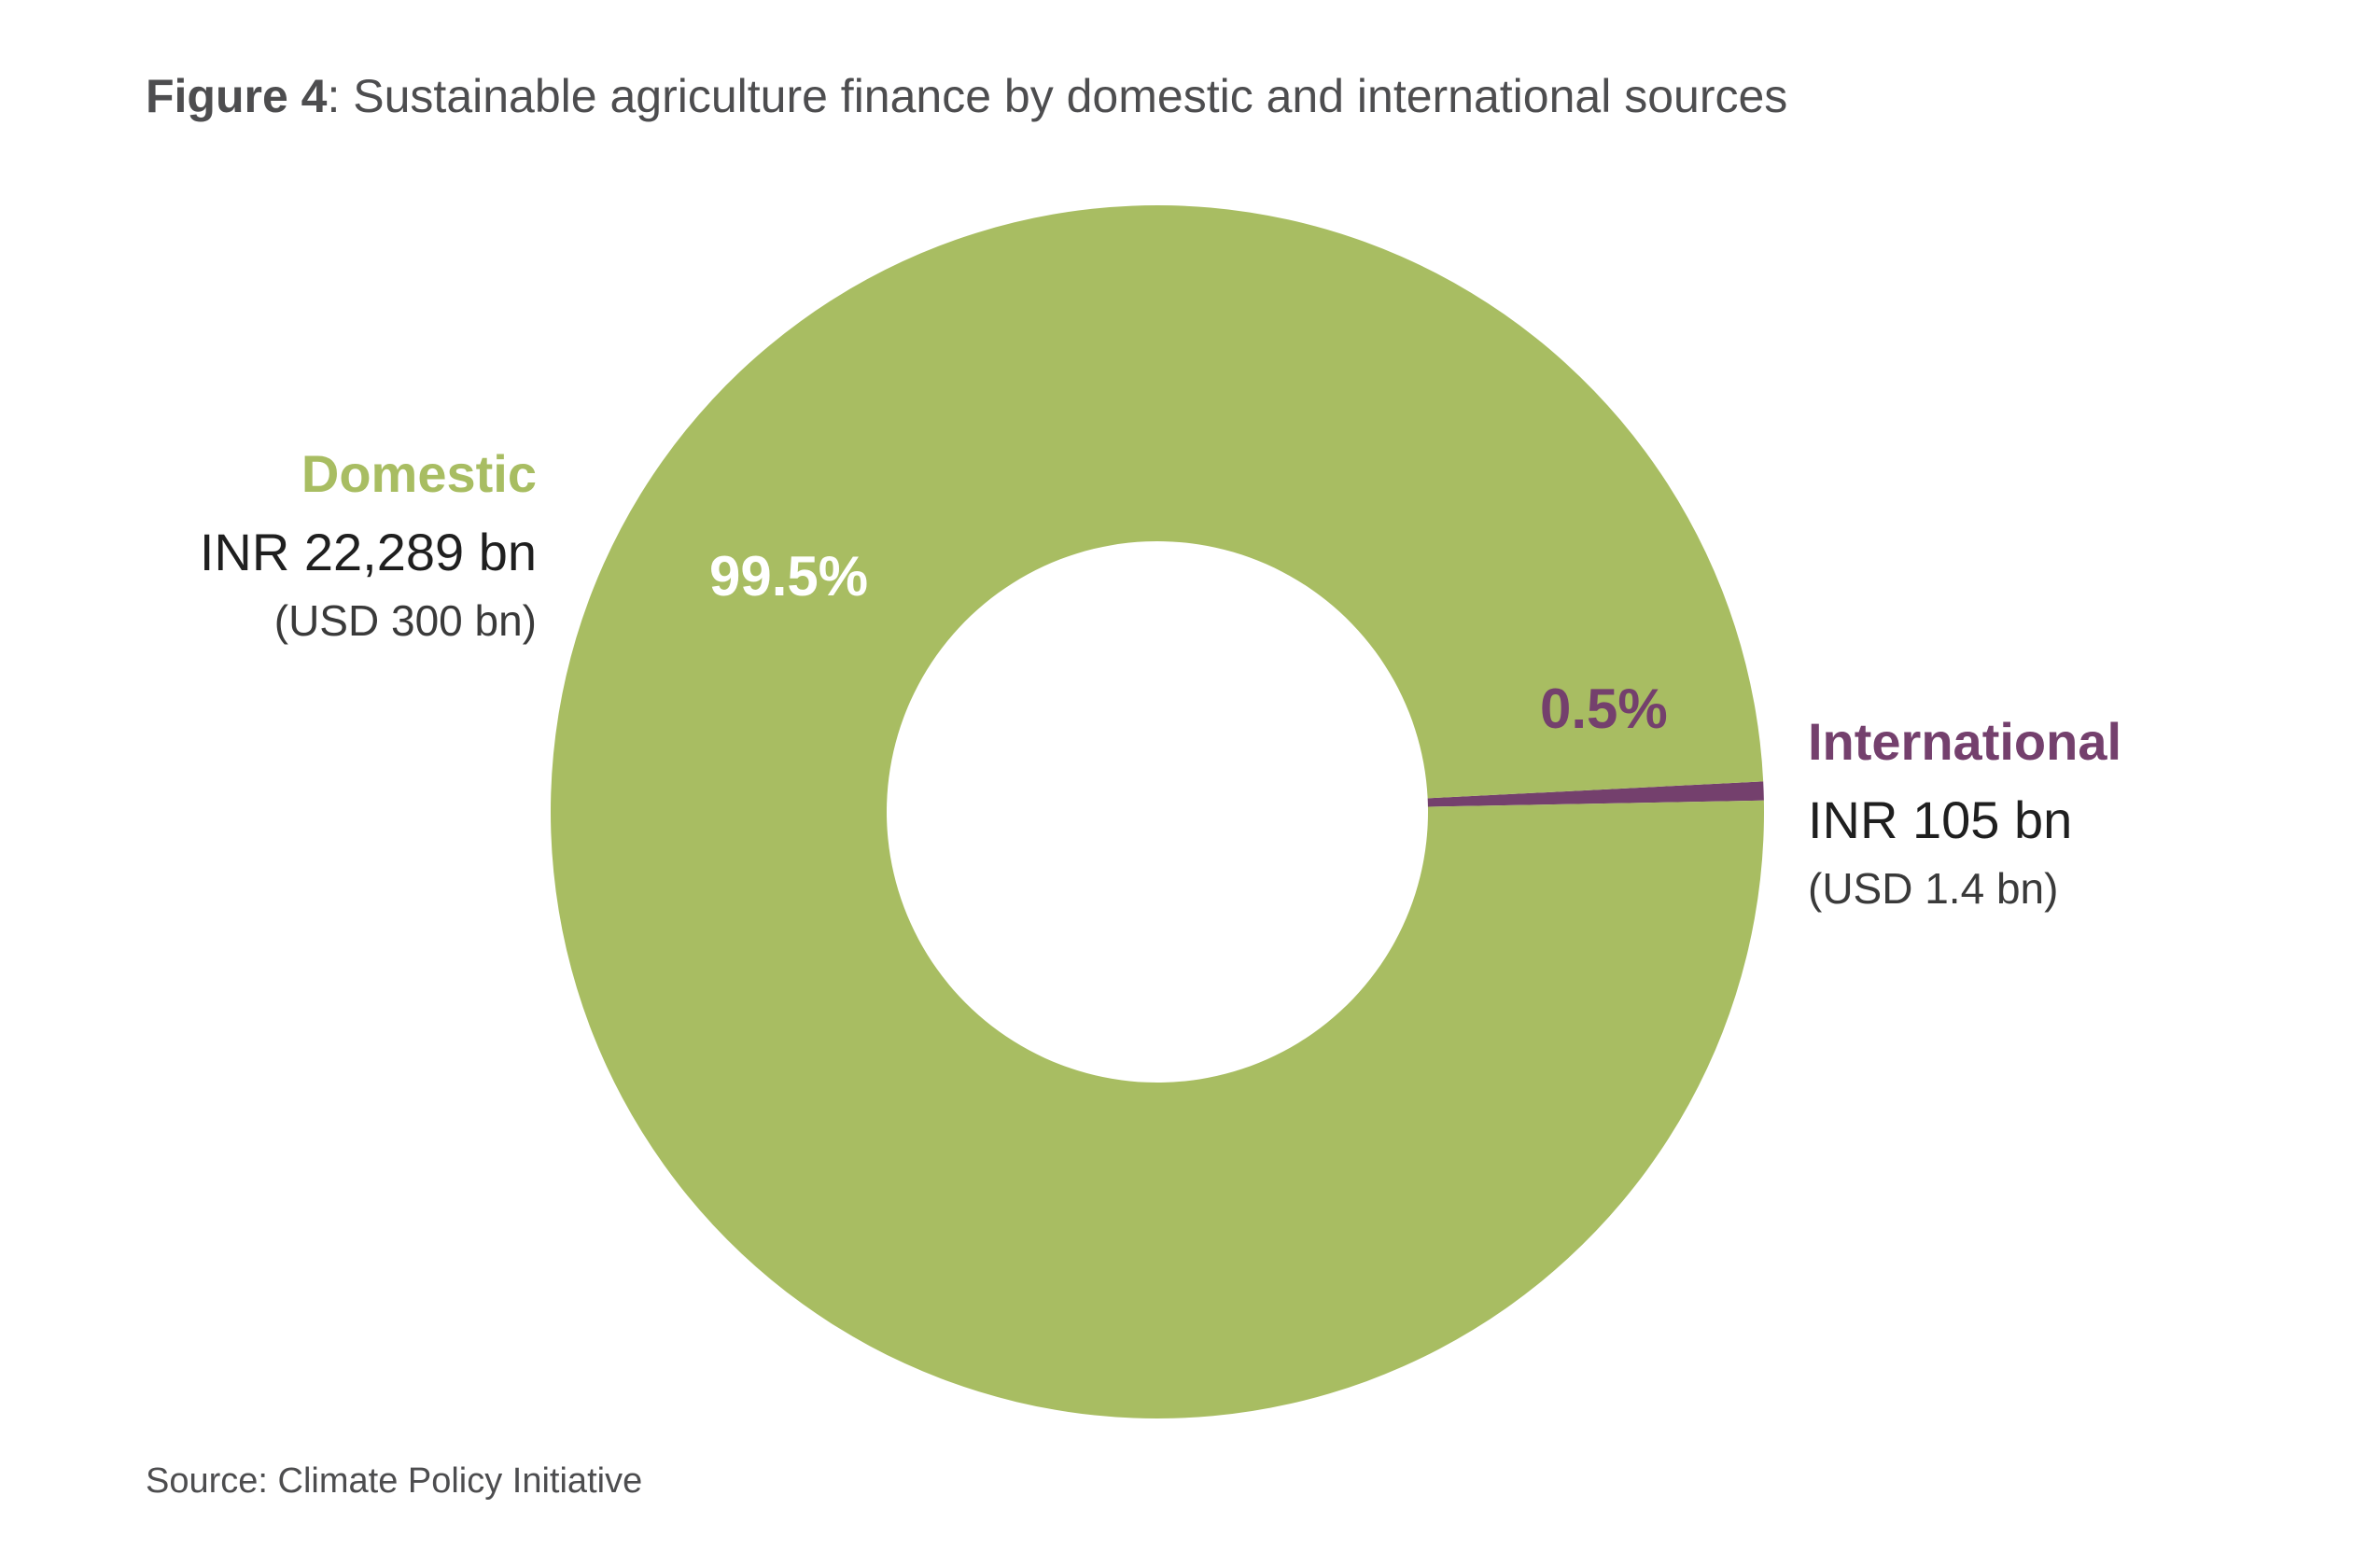 The height and width of the screenshot is (1551, 2380). Describe the element at coordinates (789, 576) in the screenshot. I see `domestic-percent-label: 99.5%` at that location.